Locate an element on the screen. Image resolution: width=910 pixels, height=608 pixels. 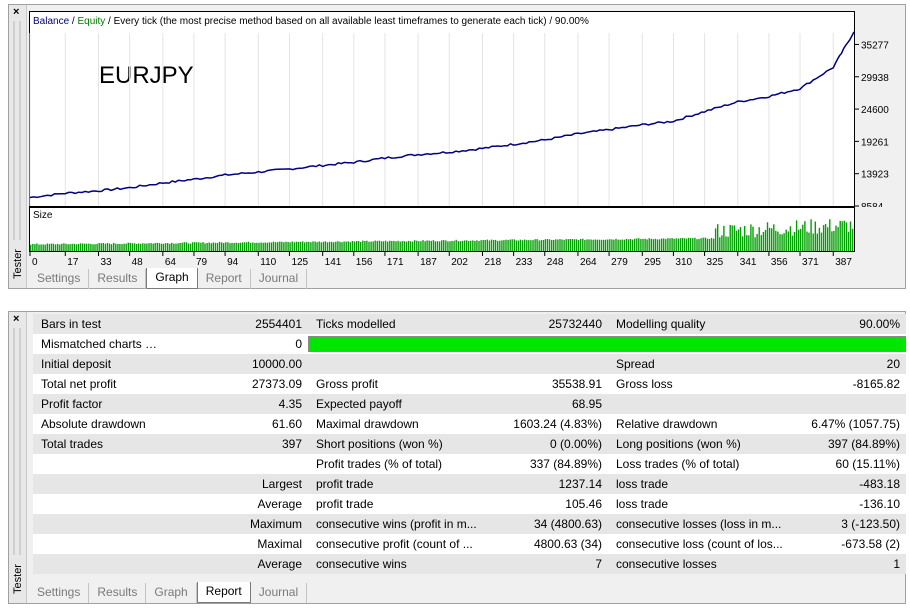
report-cell: 7 is located at coordinates (553, 564).